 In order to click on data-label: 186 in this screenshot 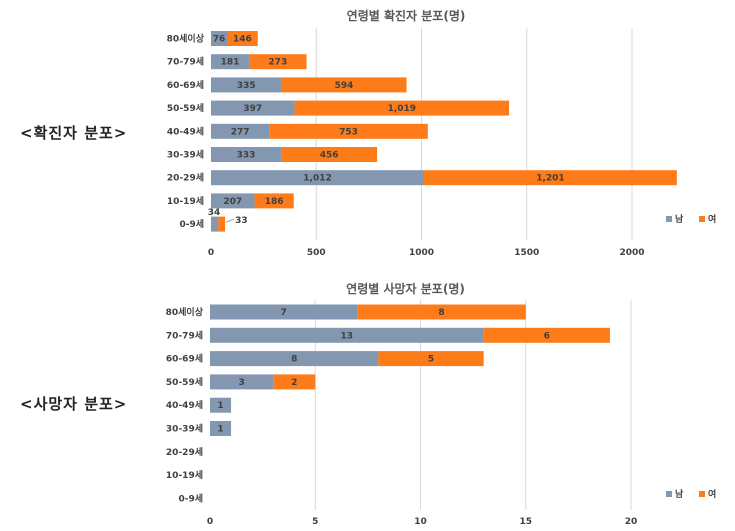, I will do `click(274, 202)`.